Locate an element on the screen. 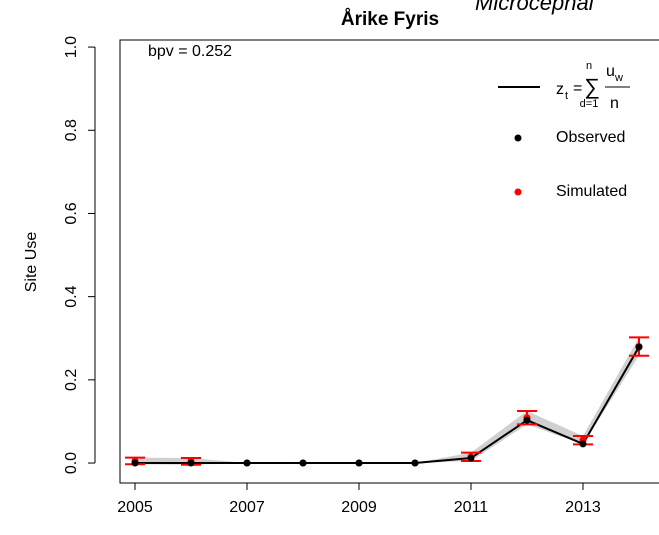 Image resolution: width=659 pixels, height=535 pixels. legend-formula: w is located at coordinates (618, 78).